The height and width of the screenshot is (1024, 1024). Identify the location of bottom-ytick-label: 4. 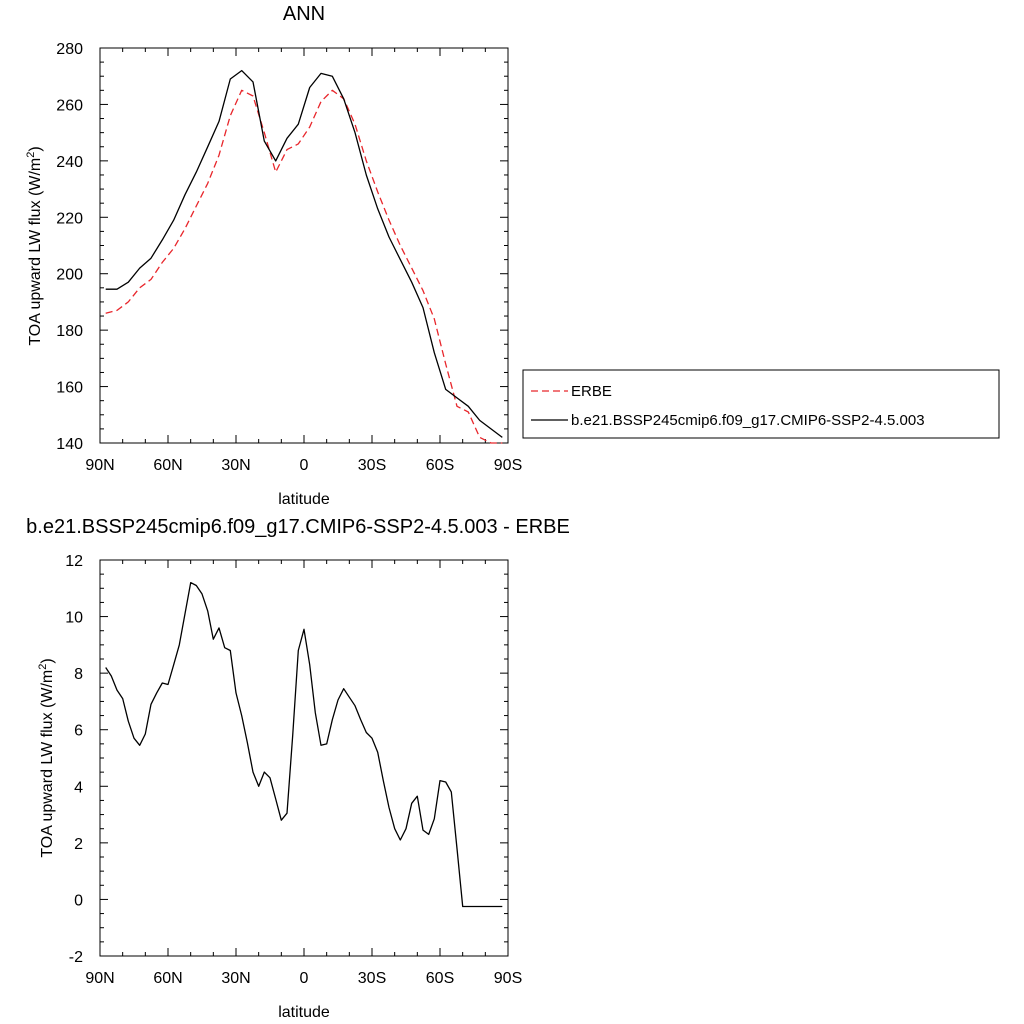
(78, 787).